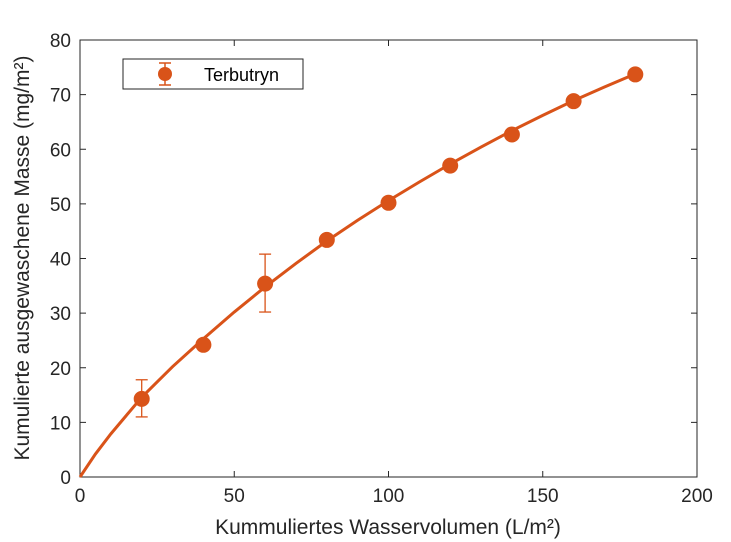 This screenshot has height=542, width=731. I want to click on y-tick-label: 50, so click(60, 205).